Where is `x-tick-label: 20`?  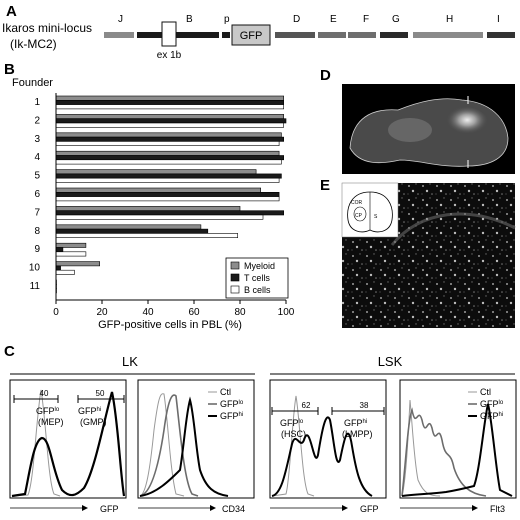
x-tick-label: 20 is located at coordinates (102, 312).